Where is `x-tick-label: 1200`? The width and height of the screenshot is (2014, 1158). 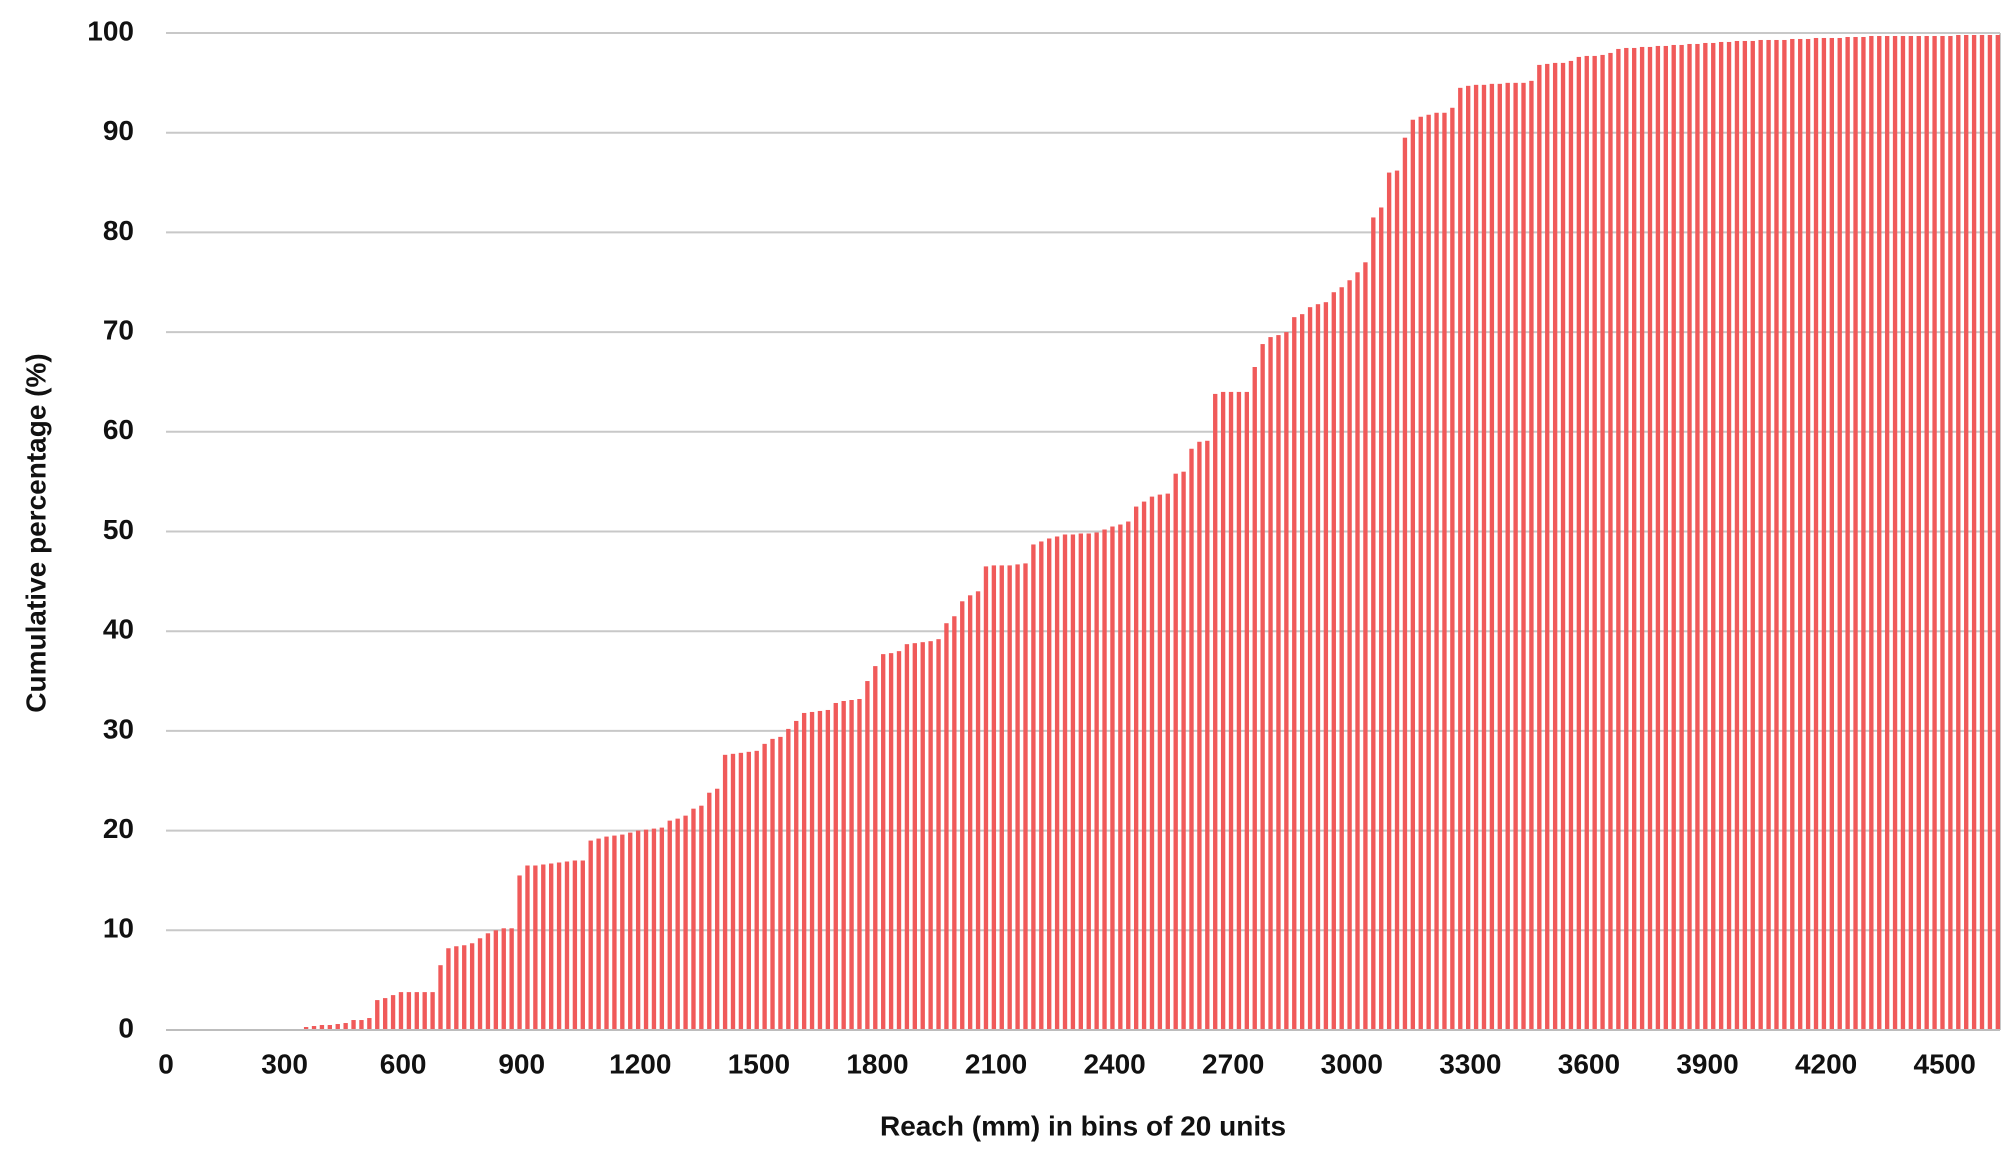 x-tick-label: 1200 is located at coordinates (640, 1063).